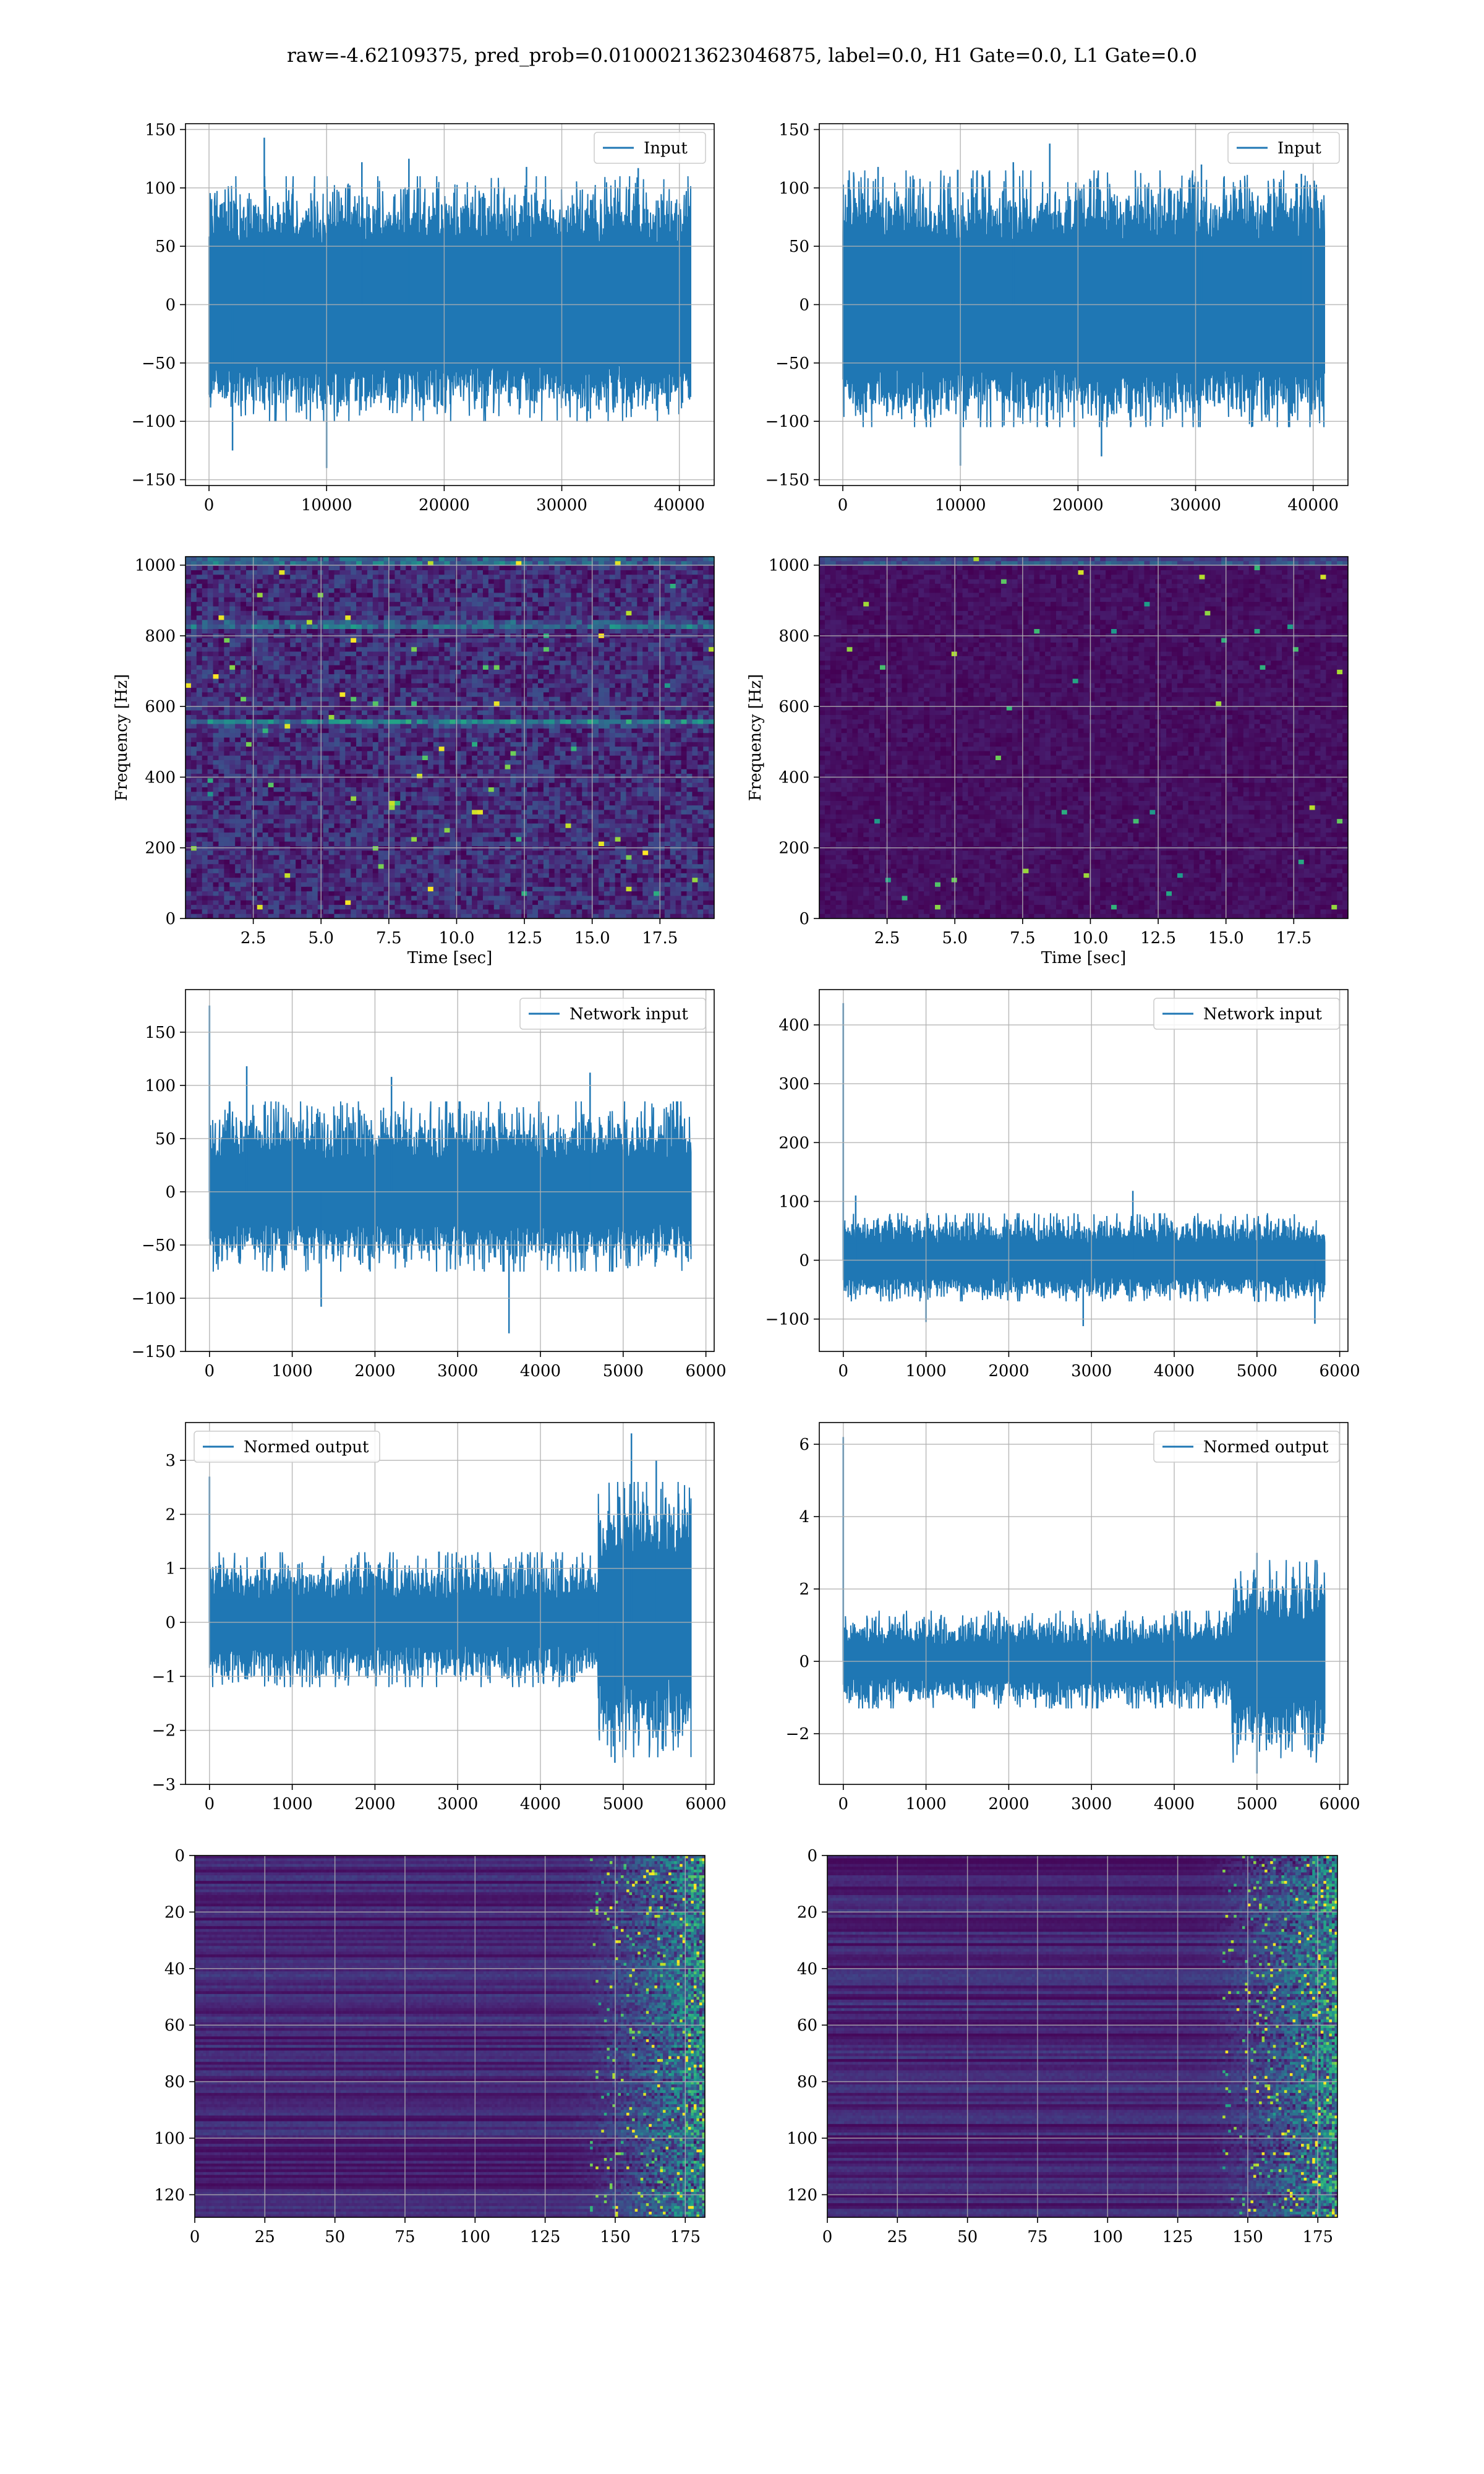  What do you see at coordinates (793, 189) in the screenshot?
I see `l1-input-ytick-label: 100` at bounding box center [793, 189].